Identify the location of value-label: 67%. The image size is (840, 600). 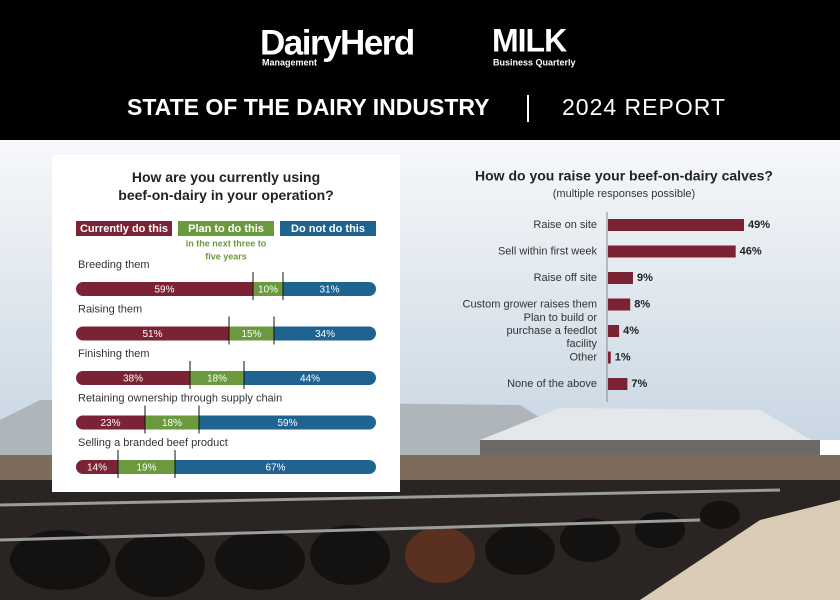
(275, 468).